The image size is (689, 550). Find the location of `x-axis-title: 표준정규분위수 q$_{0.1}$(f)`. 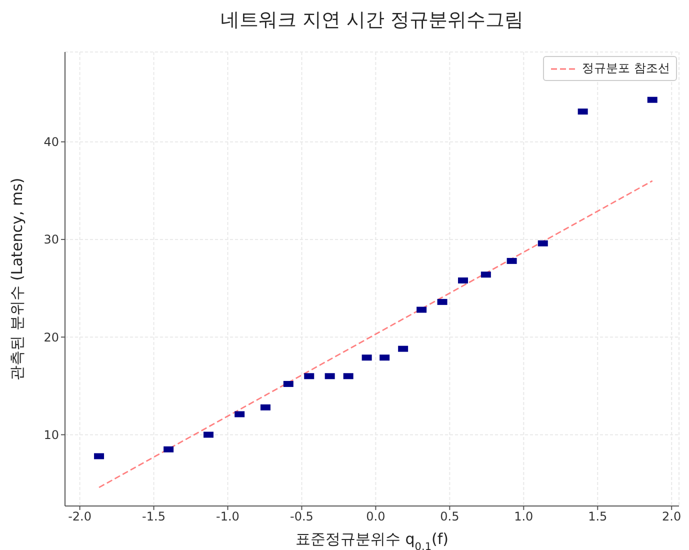

x-axis-title: 표준정규분위수 q$_{0.1}$(f) is located at coordinates (372, 540).